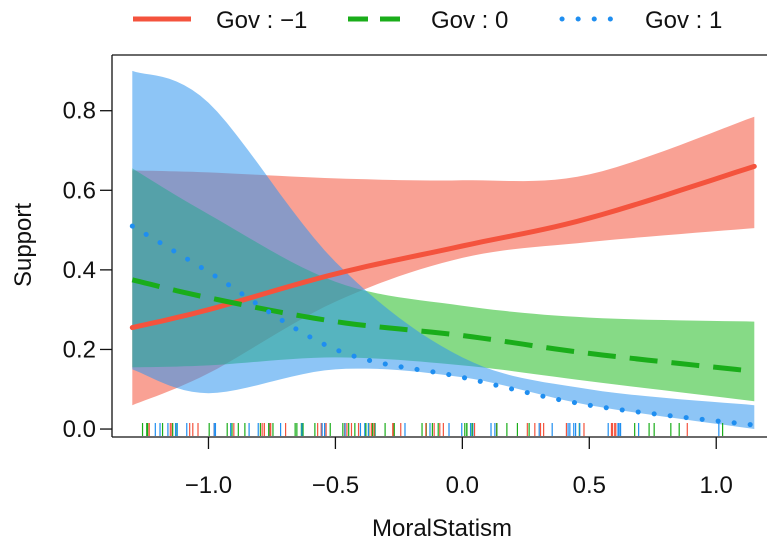  I want to click on x-tick-label: 0.5, so click(589, 485).